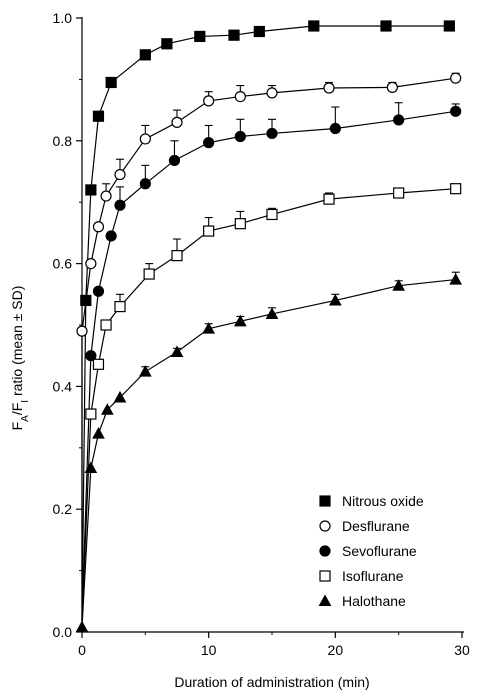 The height and width of the screenshot is (694, 477). I want to click on x-axis-title: Duration of administration (min), so click(271, 682).